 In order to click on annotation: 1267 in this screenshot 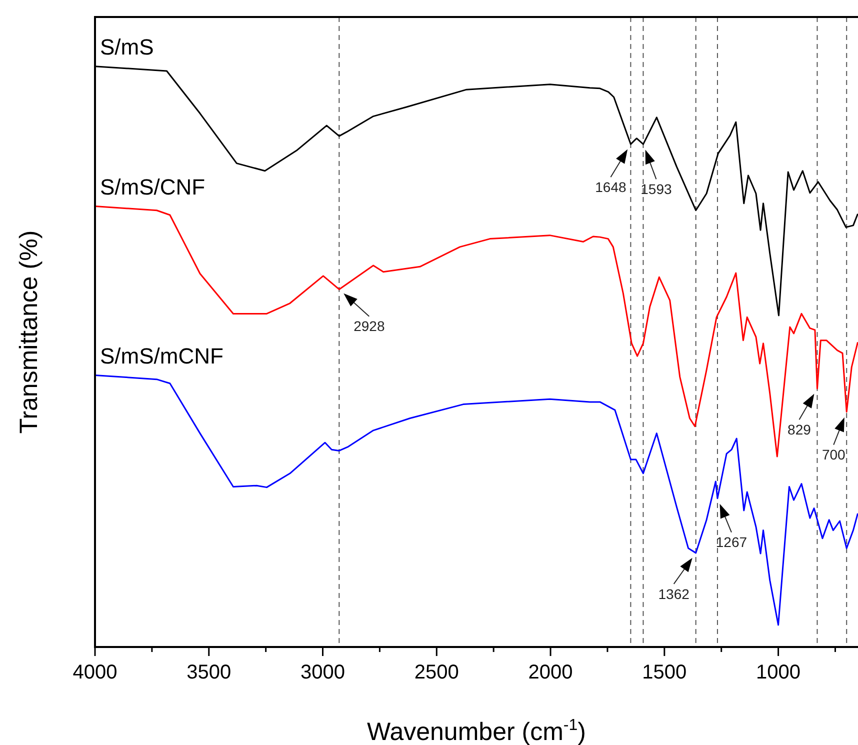, I will do `click(732, 542)`.